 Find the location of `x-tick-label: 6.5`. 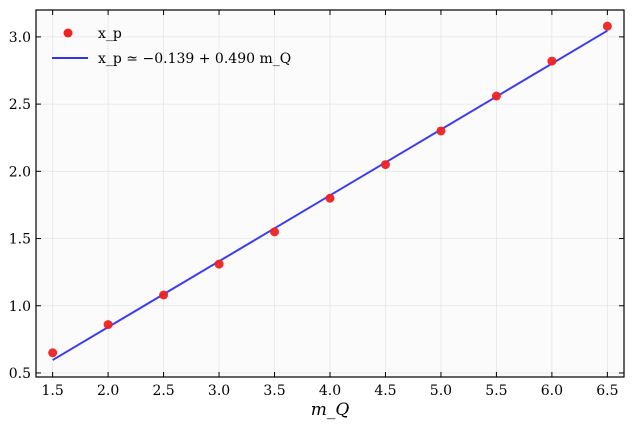

x-tick-label: 6.5 is located at coordinates (607, 391).